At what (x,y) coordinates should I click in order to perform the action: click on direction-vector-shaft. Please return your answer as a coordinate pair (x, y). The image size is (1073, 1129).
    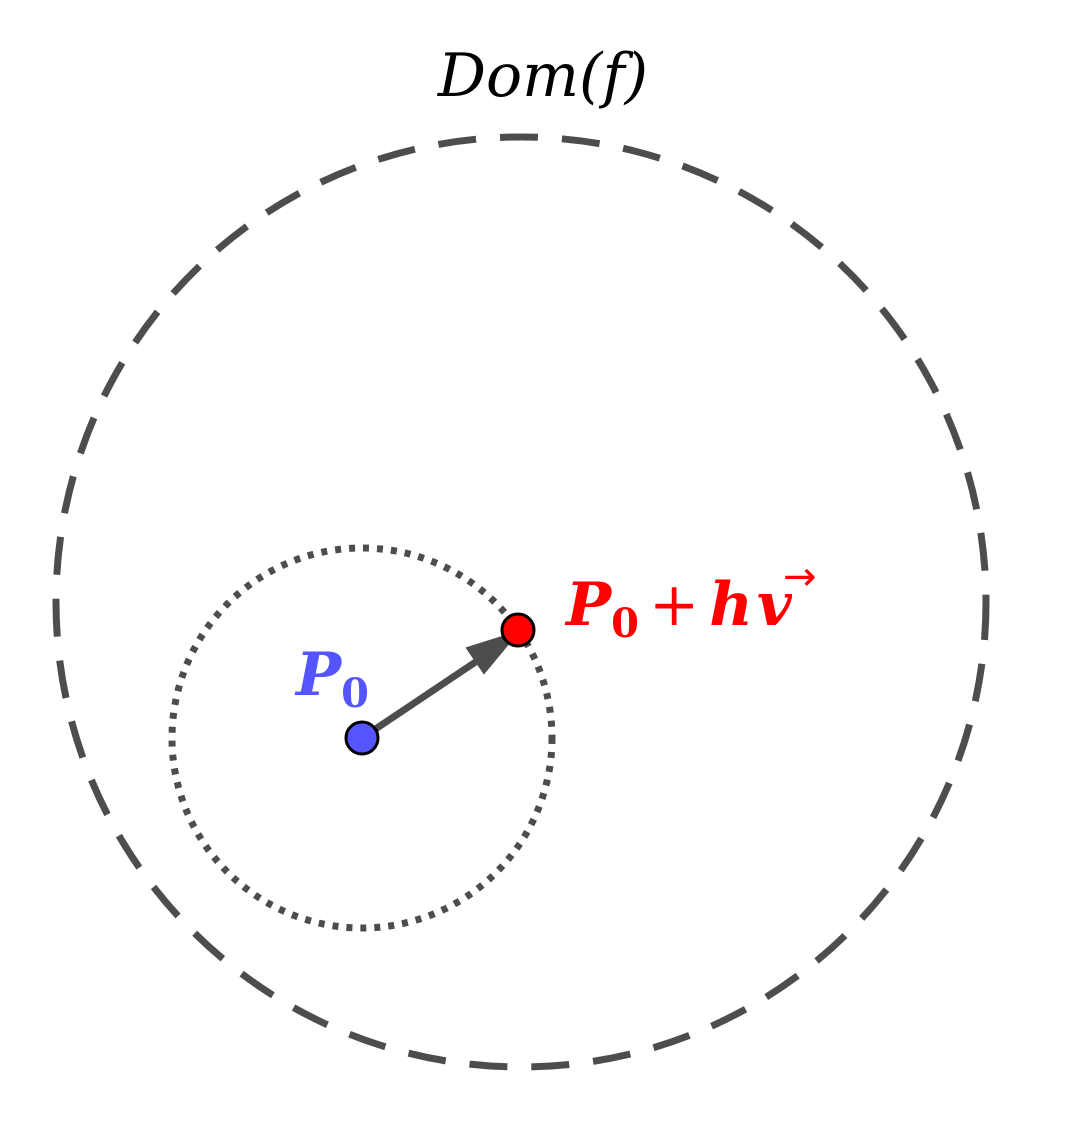
    Looking at the image, I should click on (421, 698).